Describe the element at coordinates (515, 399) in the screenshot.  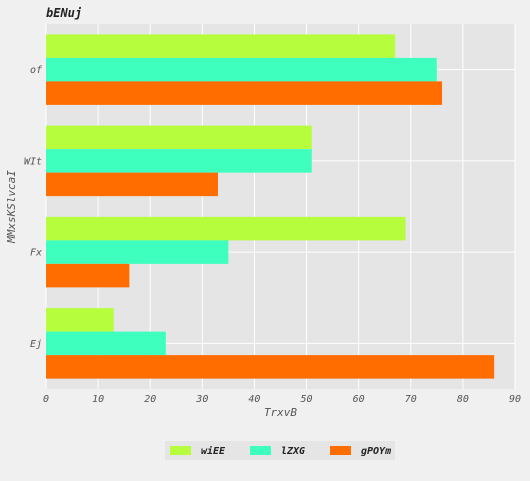
I see `x-tick-label: 90` at that location.